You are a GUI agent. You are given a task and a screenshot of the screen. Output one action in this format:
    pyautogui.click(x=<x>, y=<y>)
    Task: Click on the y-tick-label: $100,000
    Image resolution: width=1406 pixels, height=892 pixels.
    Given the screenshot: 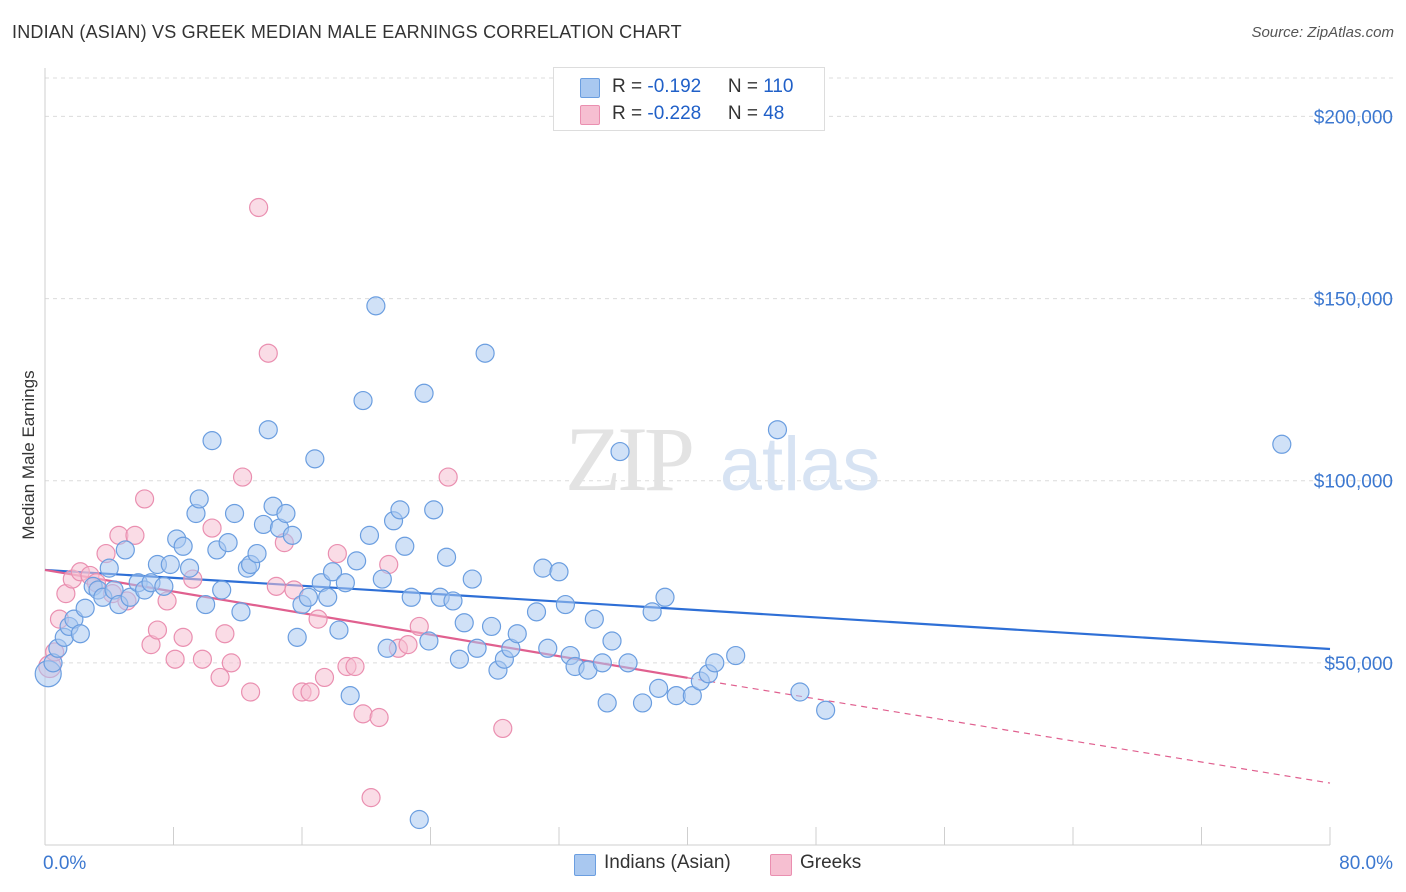 What is the action you would take?
    pyautogui.click(x=1353, y=482)
    